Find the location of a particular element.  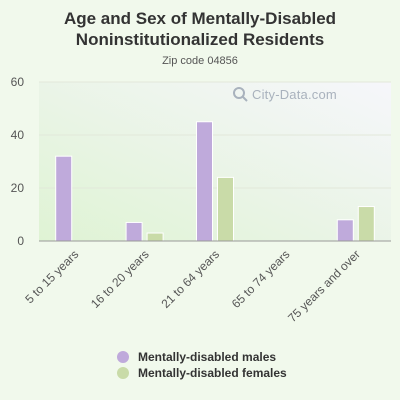

legend-item-males: Mentally-disabled males is located at coordinates (202, 357).